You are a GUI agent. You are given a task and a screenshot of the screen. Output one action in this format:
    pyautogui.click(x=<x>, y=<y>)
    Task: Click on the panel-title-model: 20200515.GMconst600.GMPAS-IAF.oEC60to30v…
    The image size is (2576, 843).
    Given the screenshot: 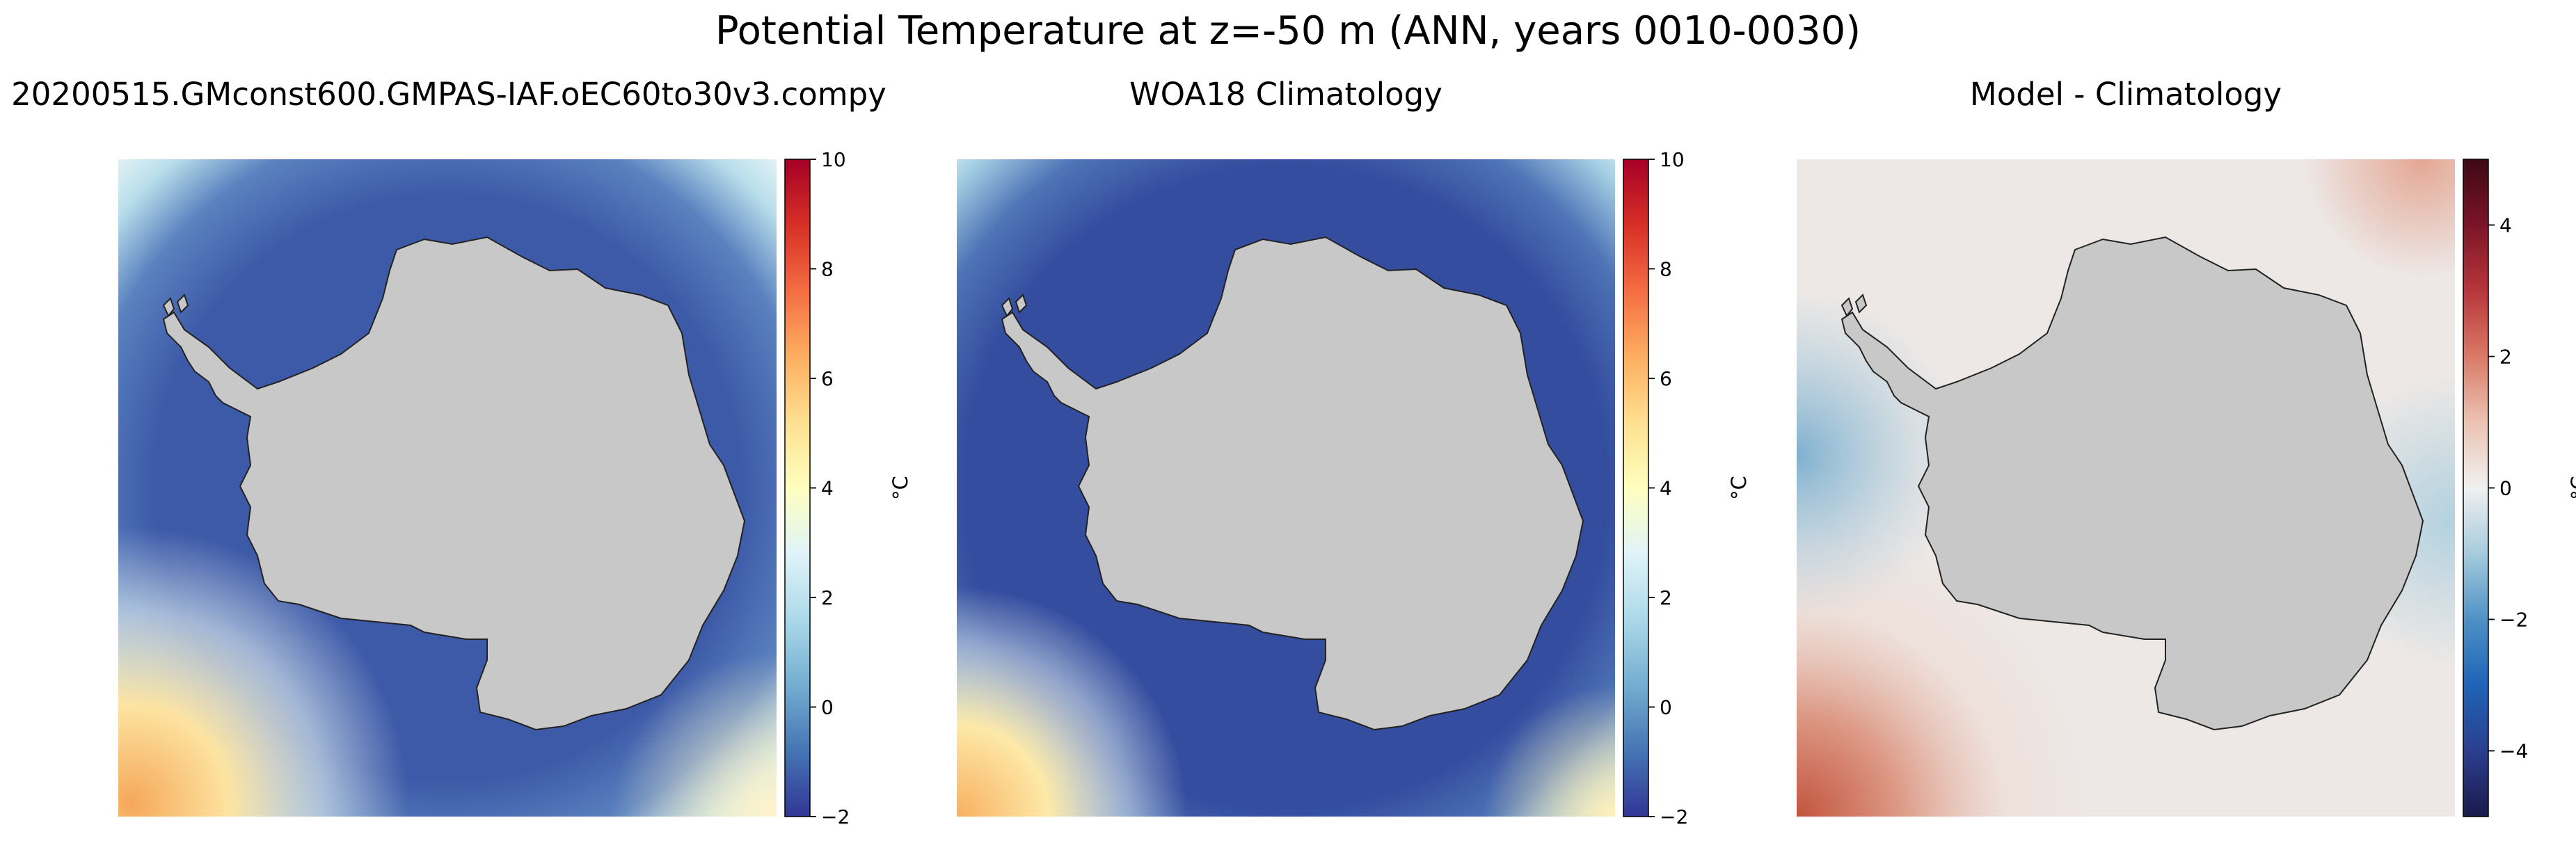 What is the action you would take?
    pyautogui.click(x=449, y=94)
    